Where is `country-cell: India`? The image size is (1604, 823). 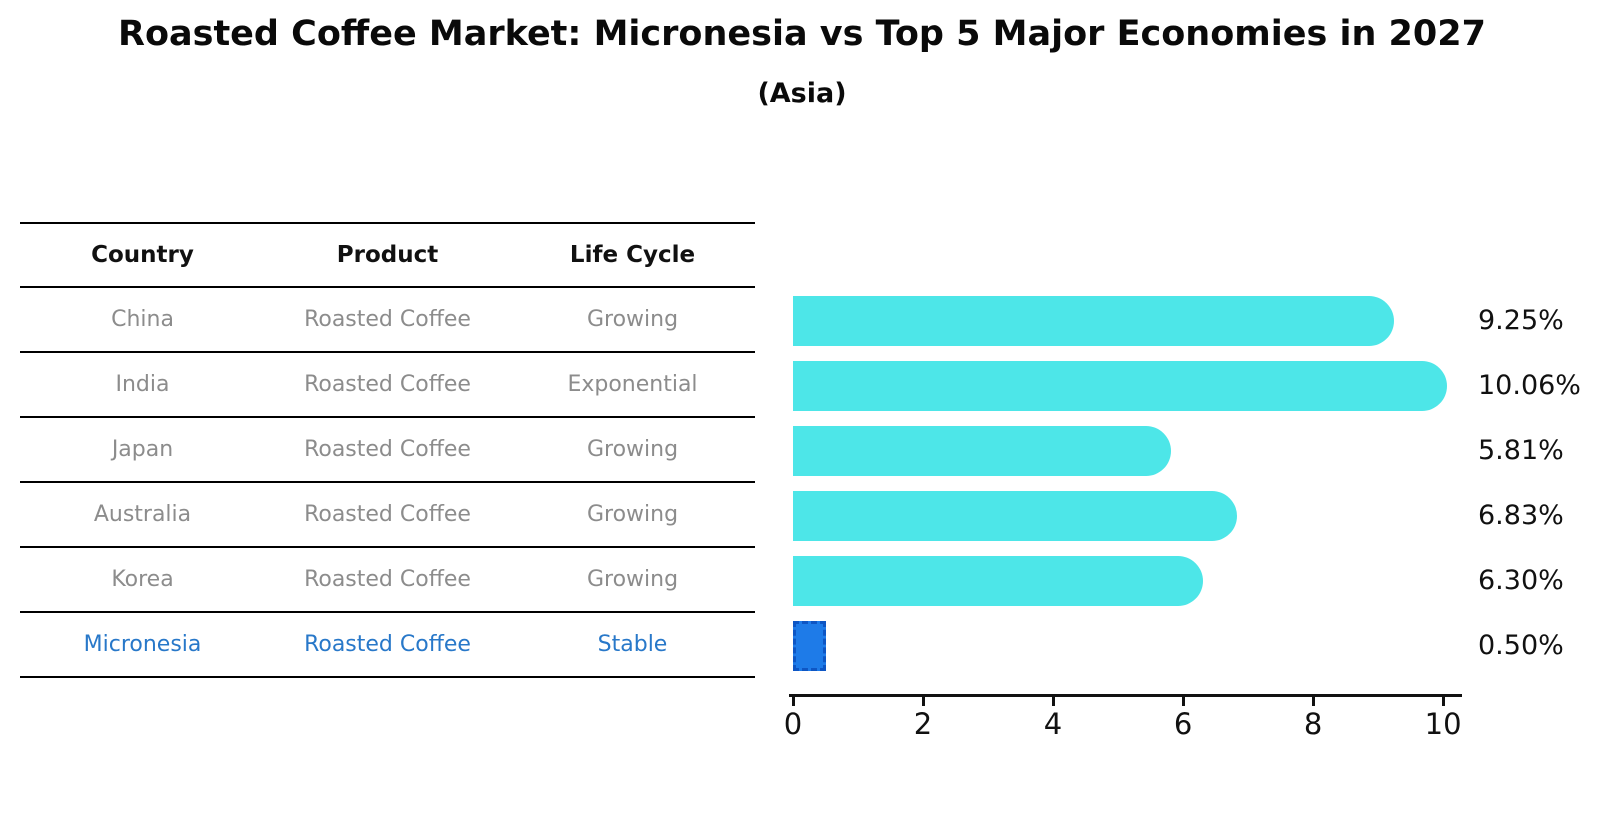 country-cell: India is located at coordinates (142, 384).